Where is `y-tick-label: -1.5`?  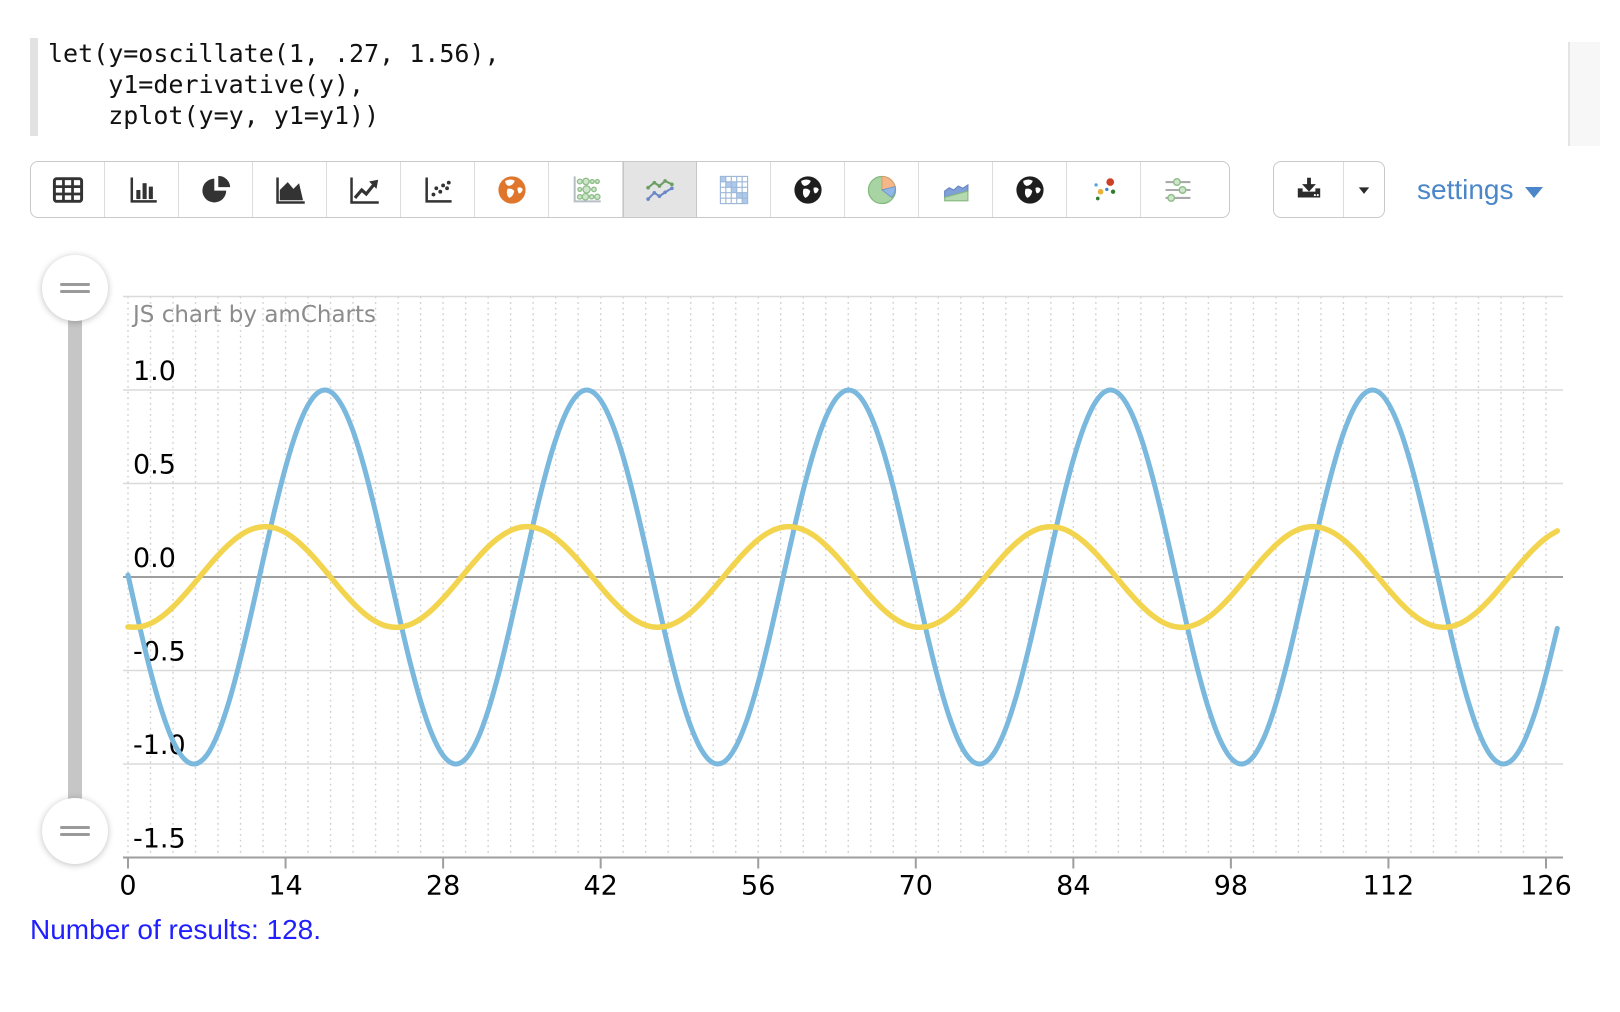 y-tick-label: -1.5 is located at coordinates (159, 839).